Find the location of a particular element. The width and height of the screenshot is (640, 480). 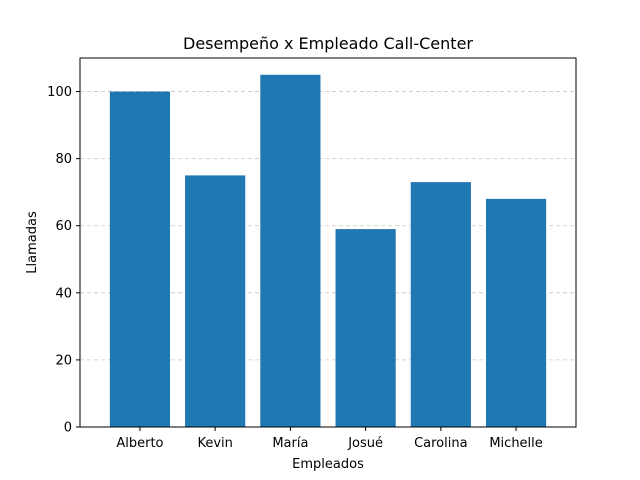

y-tick-label: 80 is located at coordinates (63, 159).